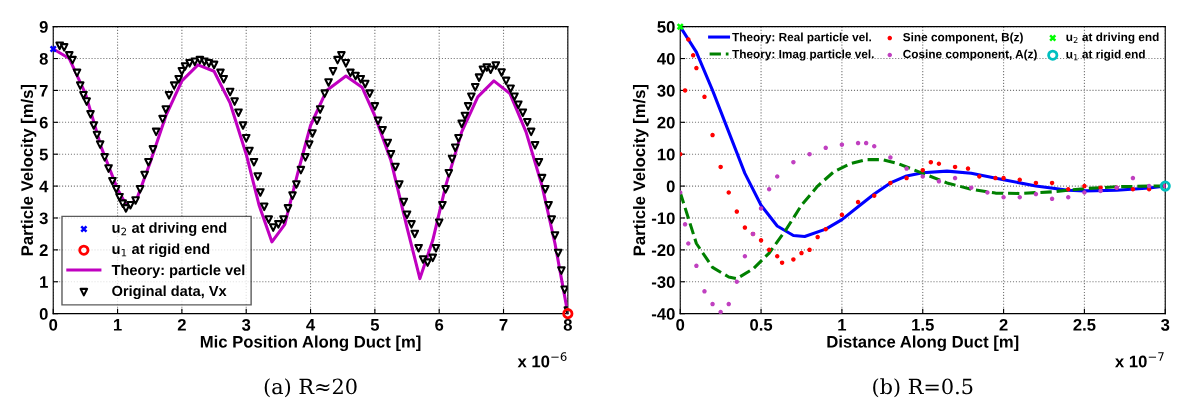  What do you see at coordinates (963, 38) in the screenshot?
I see `legend-label: Sine component, B(z)` at bounding box center [963, 38].